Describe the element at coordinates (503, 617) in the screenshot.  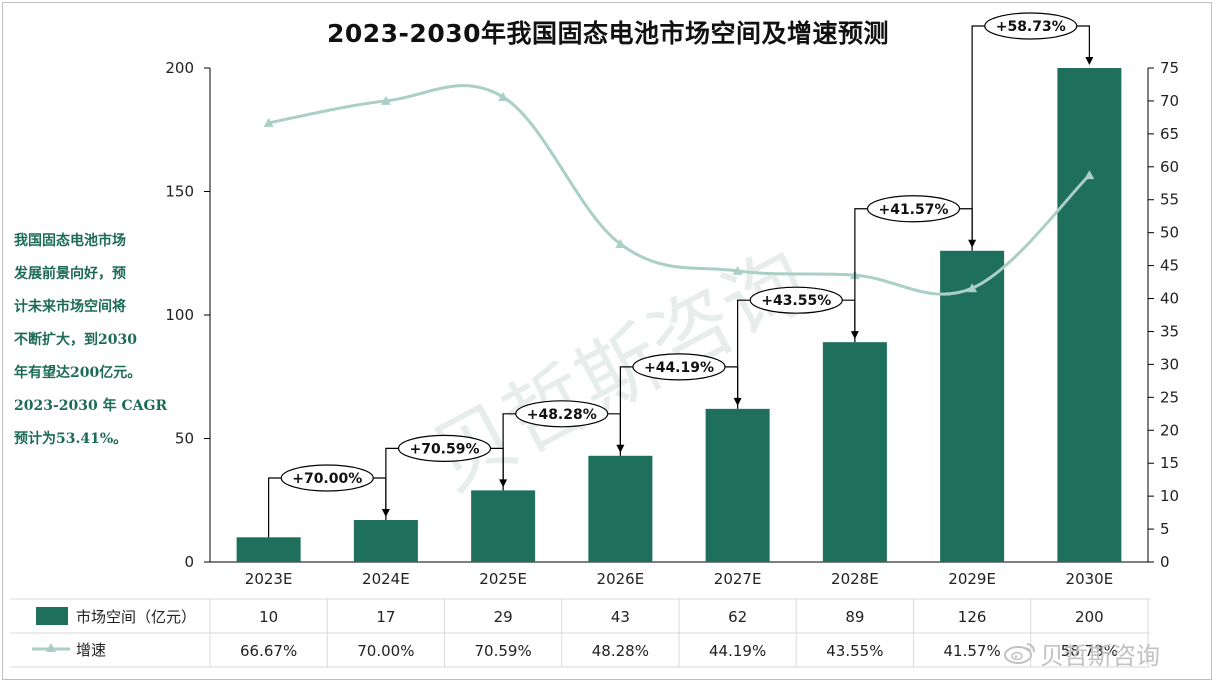
I see `table-value-cell: 29` at that location.